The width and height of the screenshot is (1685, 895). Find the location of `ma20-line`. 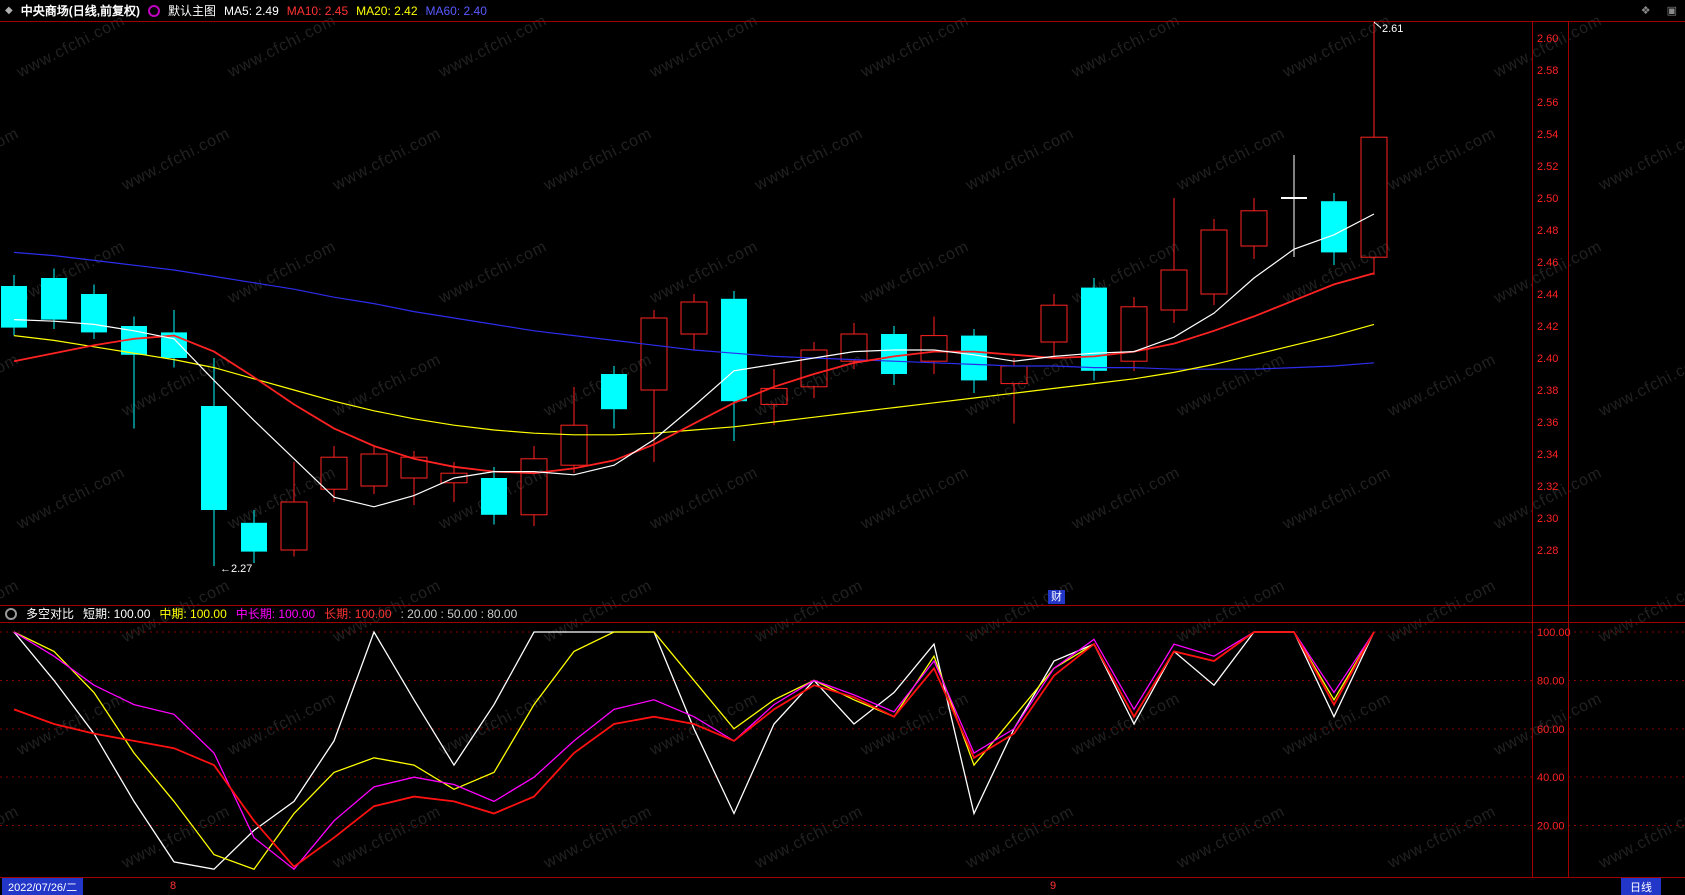

ma20-line is located at coordinates (694, 379).